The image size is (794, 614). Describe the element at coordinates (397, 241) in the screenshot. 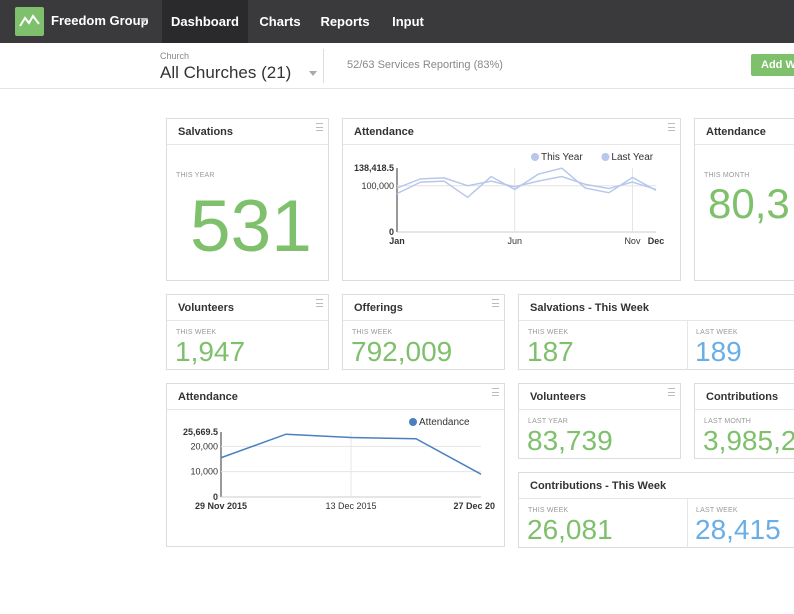

I see `x-tick-label: Jan` at that location.